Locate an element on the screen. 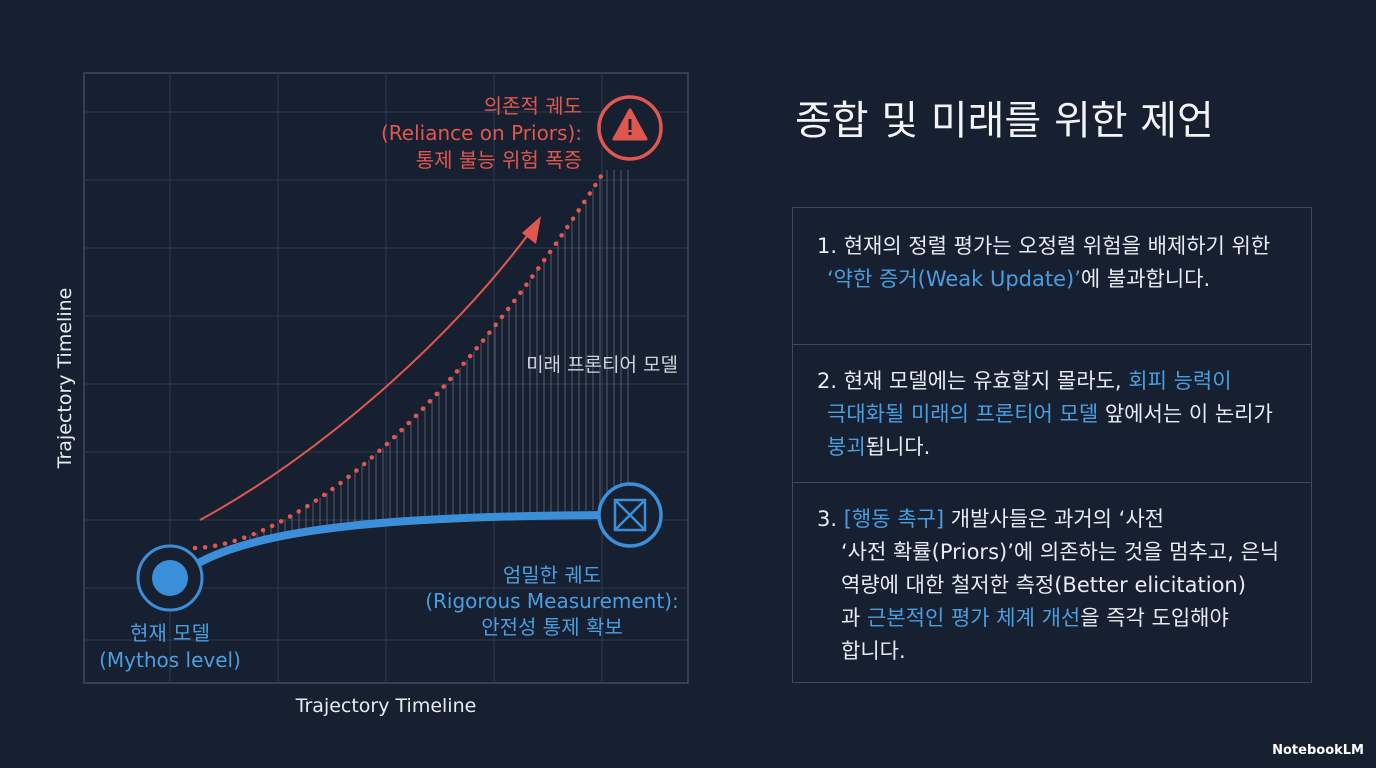 The height and width of the screenshot is (768, 1376). current-label: 현재 모델 is located at coordinates (170, 633).